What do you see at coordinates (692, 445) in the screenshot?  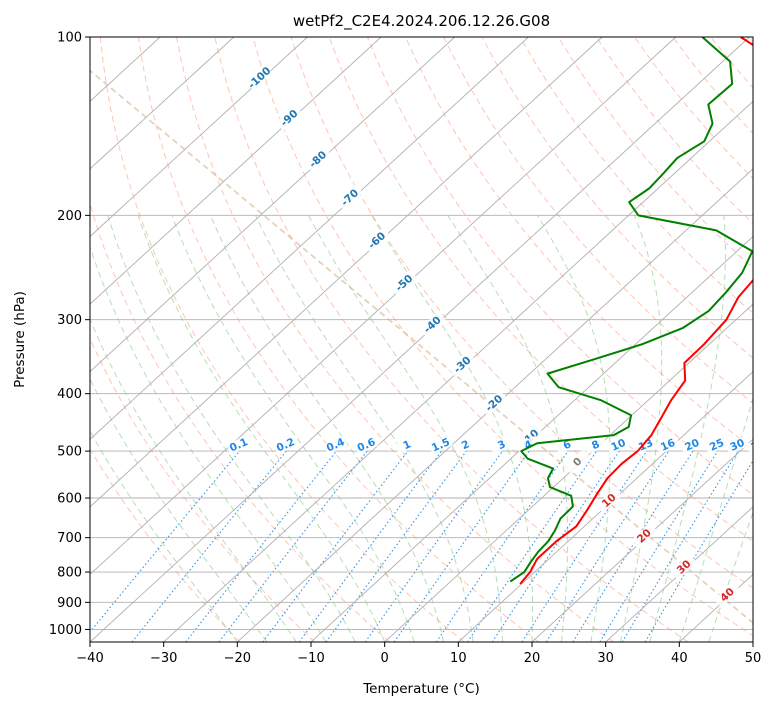 I see `mixing-ratio-label: 20` at bounding box center [692, 445].